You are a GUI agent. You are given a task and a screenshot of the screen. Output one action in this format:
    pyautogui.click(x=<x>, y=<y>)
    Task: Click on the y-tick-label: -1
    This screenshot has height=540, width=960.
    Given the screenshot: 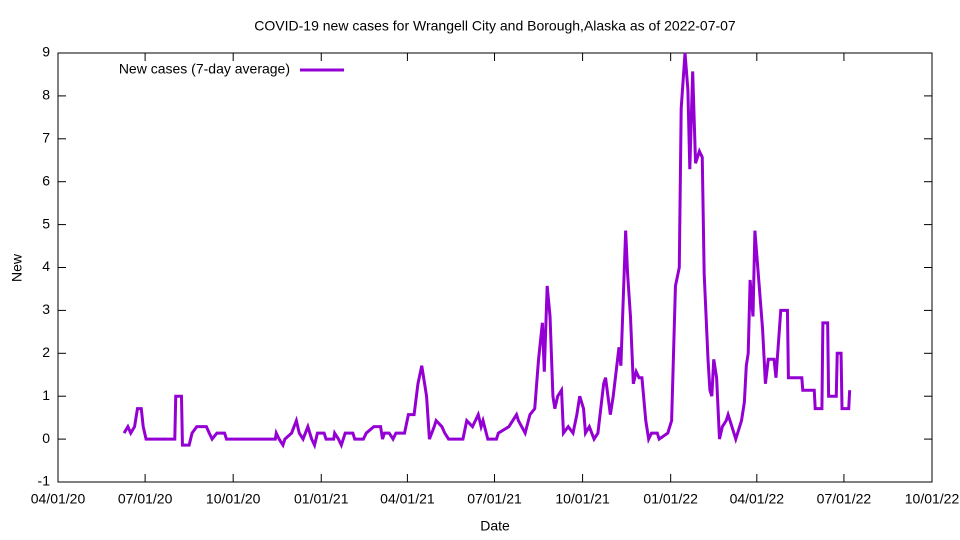 What is the action you would take?
    pyautogui.click(x=44, y=481)
    